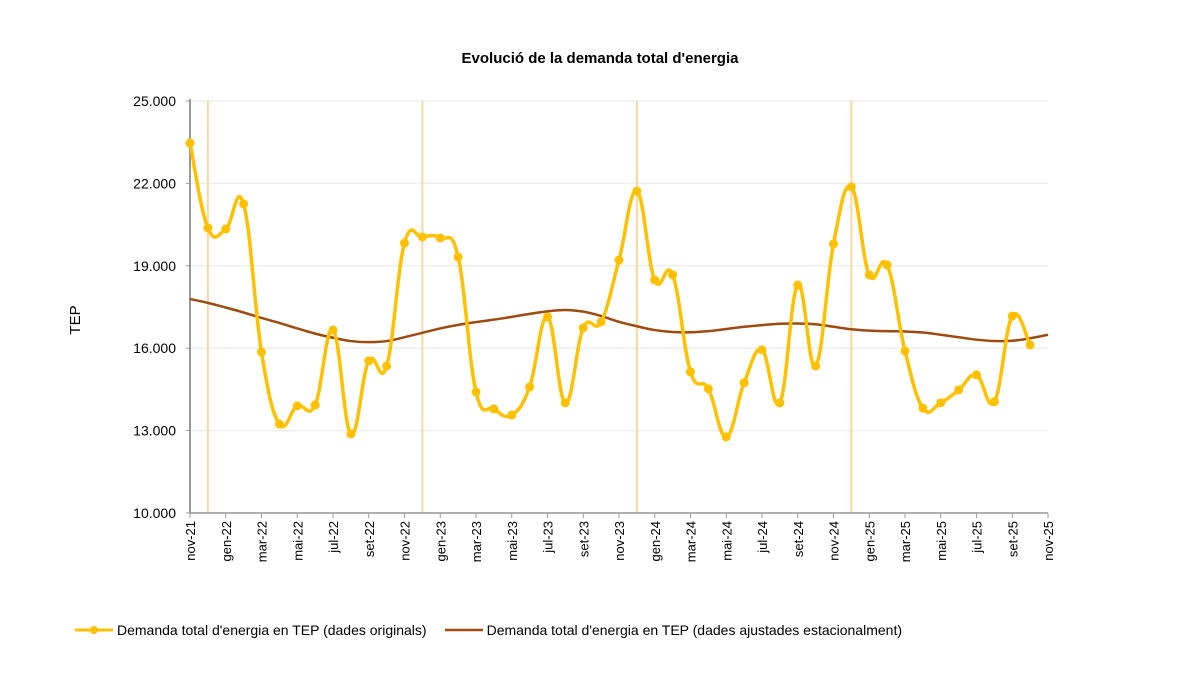 The width and height of the screenshot is (1200, 675). What do you see at coordinates (333, 537) in the screenshot?
I see `x-tick-label: jul-22` at bounding box center [333, 537].